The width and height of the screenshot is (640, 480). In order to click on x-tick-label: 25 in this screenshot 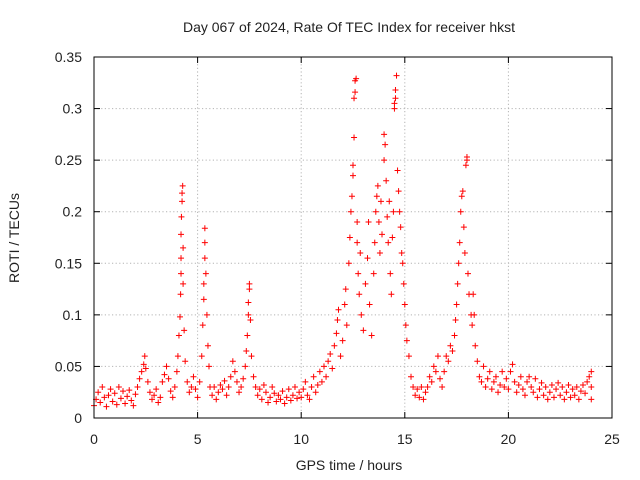, I will do `click(612, 439)`.